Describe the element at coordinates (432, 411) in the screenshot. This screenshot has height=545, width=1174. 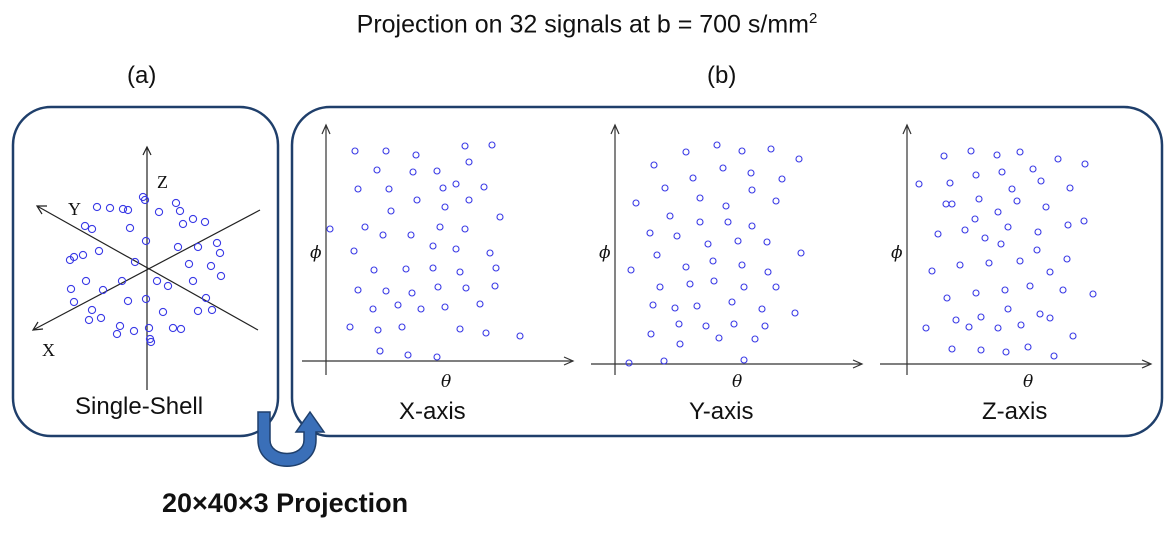
I see `x-axis-caption: X-axis` at that location.